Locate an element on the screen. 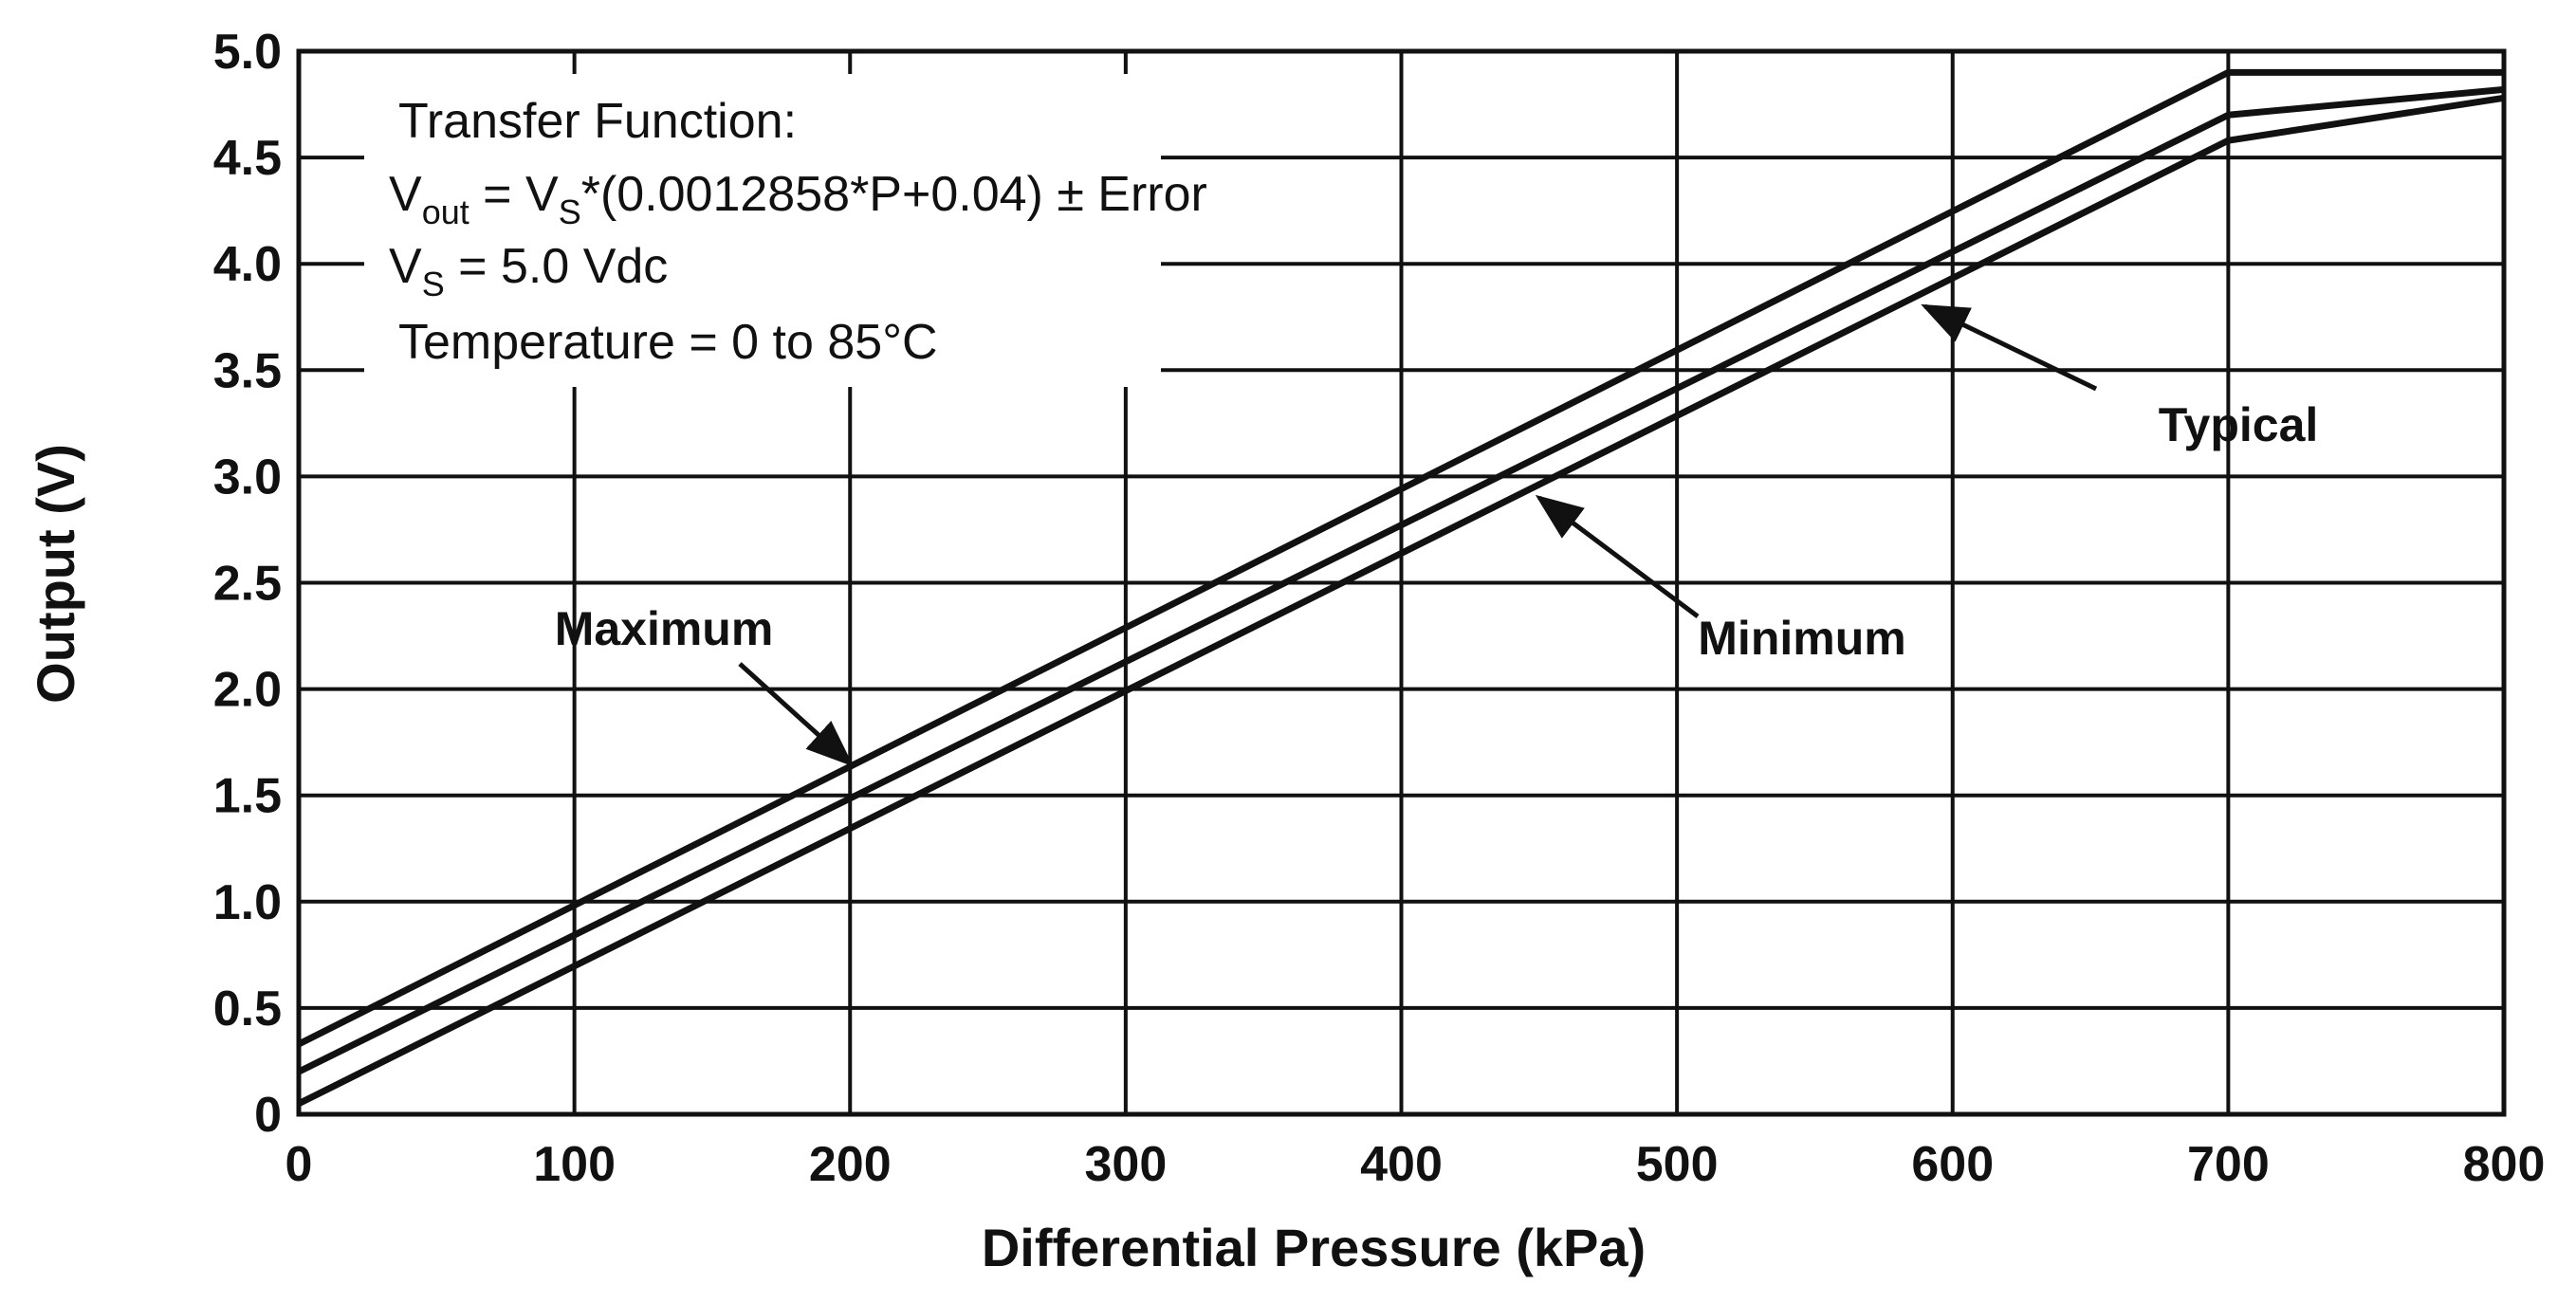 The image size is (2576, 1303). transfer-function-box is located at coordinates (762, 231).